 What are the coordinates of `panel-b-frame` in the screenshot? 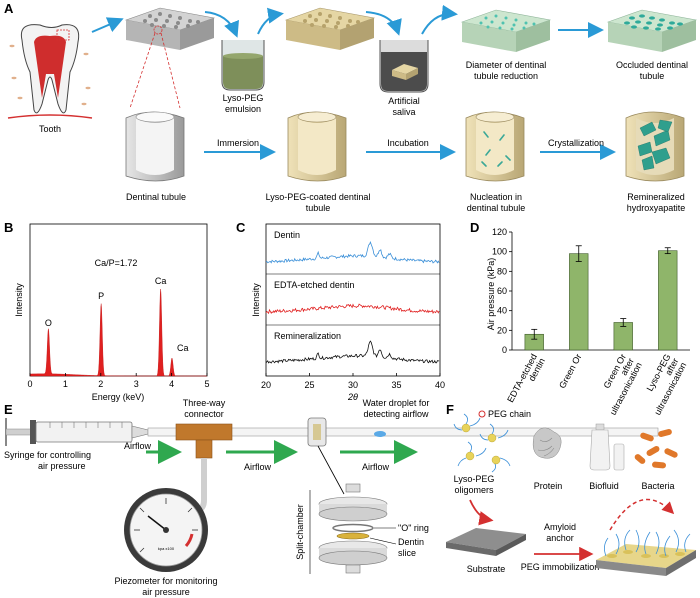 It's located at (118, 300).